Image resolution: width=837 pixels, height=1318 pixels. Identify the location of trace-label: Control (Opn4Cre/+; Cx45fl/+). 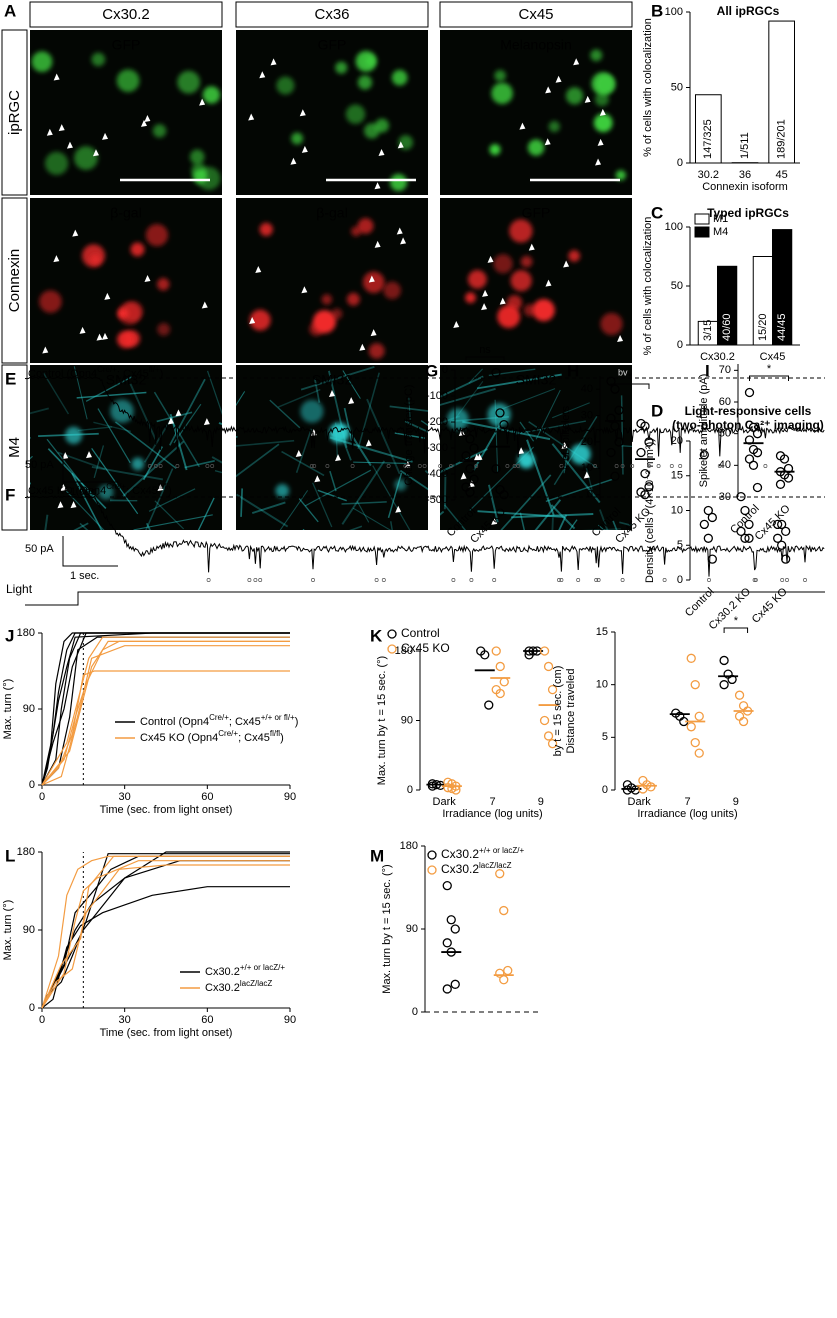
(95, 372).